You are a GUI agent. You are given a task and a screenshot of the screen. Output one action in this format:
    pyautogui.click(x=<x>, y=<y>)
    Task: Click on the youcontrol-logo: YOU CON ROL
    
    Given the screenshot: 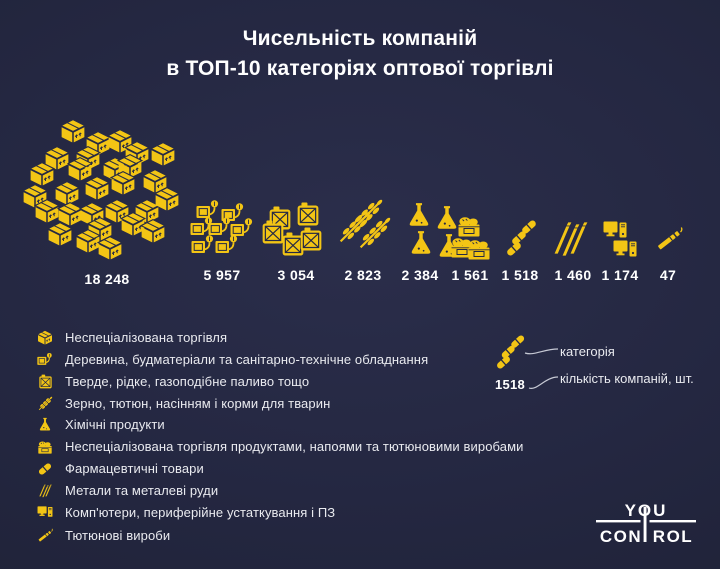 What is the action you would take?
    pyautogui.click(x=646, y=523)
    